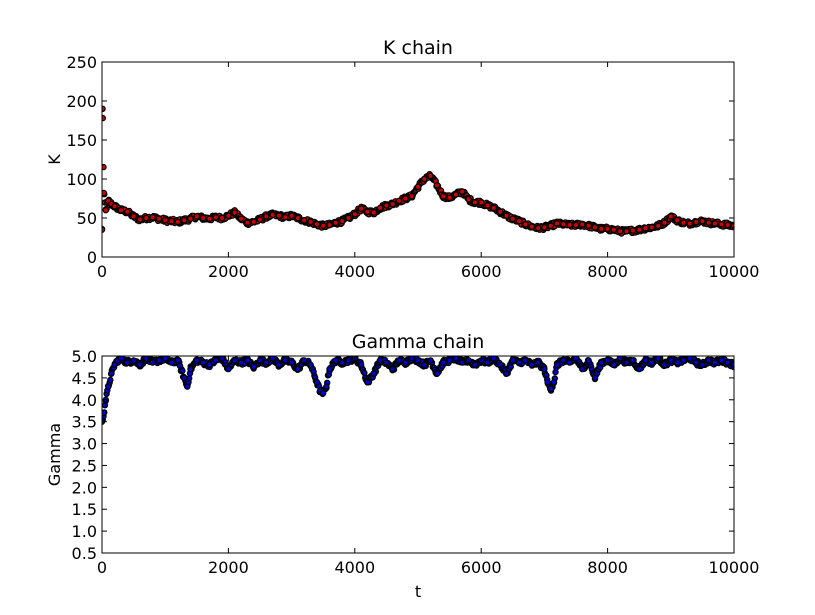  Describe the element at coordinates (84, 378) in the screenshot. I see `gamma-y-tick-label: 4.5` at that location.